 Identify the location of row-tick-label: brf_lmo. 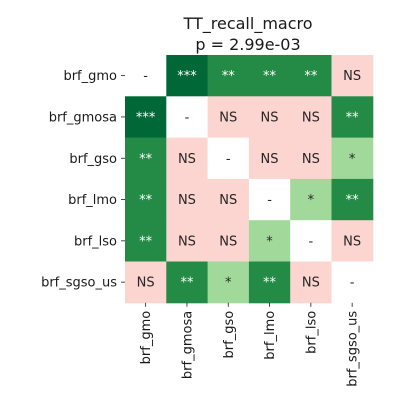
(92, 200).